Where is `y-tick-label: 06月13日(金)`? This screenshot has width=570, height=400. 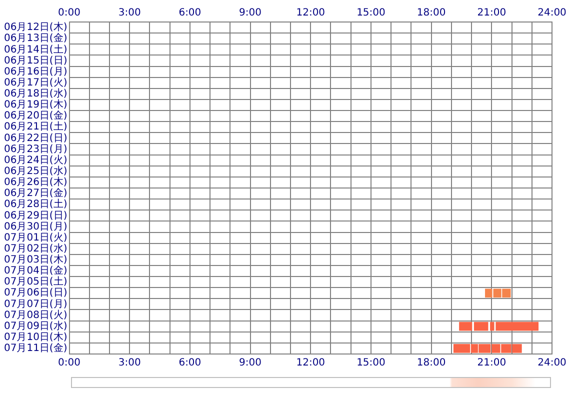
y-tick-label: 06月13日(金) is located at coordinates (36, 38).